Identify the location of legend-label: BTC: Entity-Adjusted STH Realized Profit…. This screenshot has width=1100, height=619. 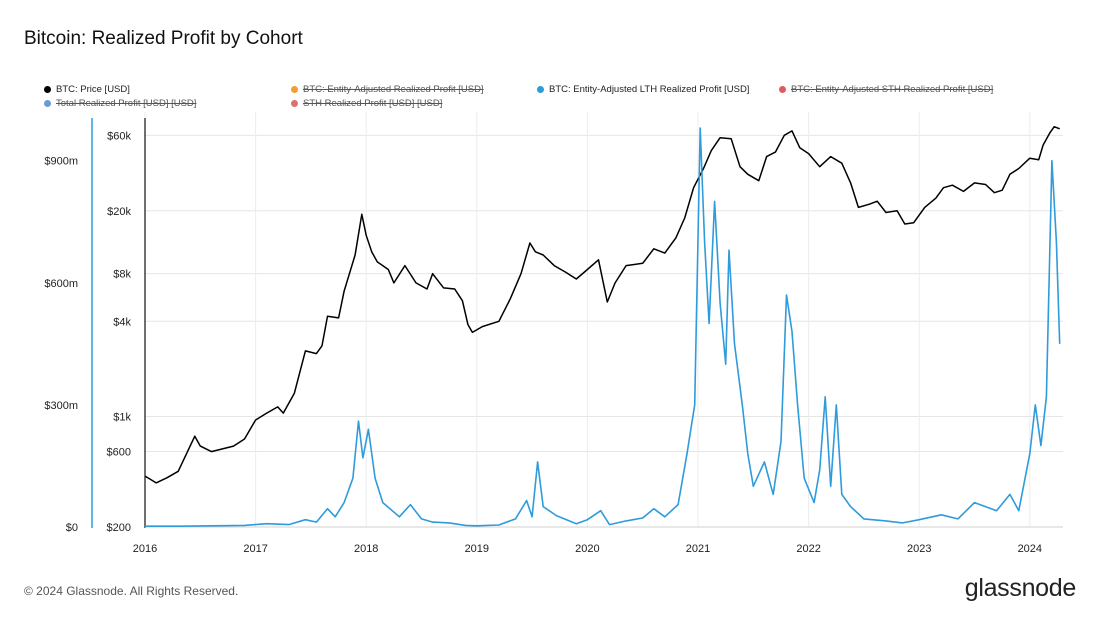
(892, 89).